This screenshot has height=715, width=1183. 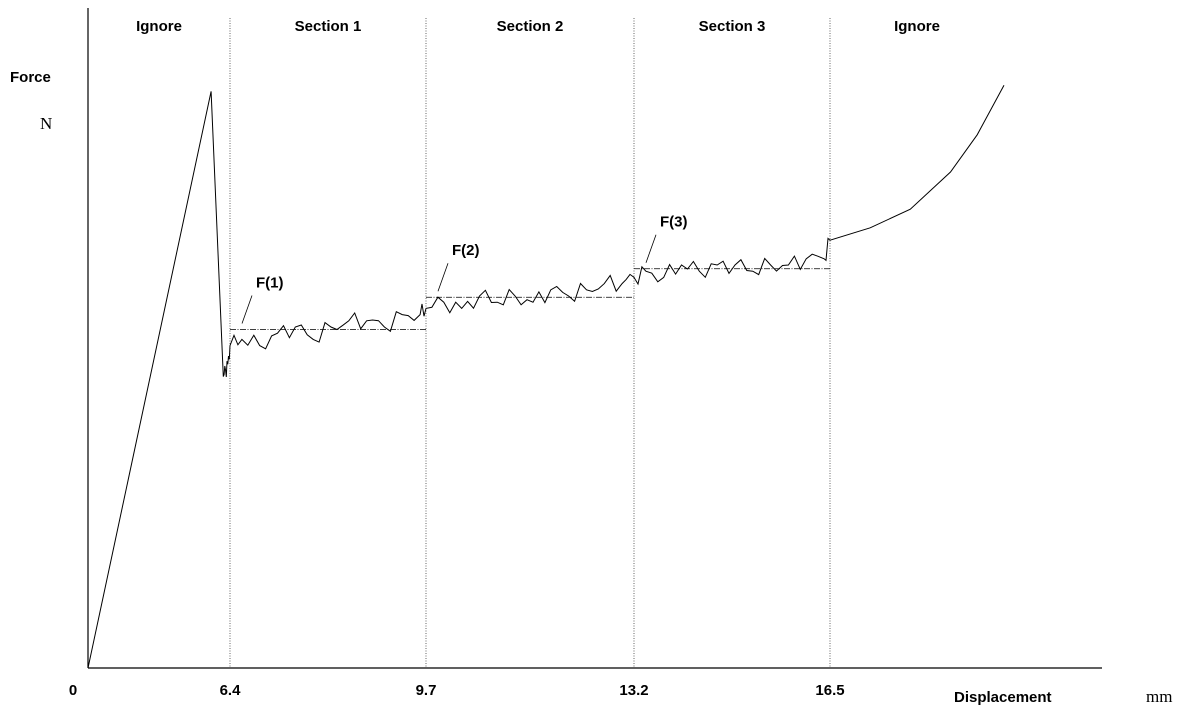 What do you see at coordinates (1159, 696) in the screenshot?
I see `x-axis-unit: mm` at bounding box center [1159, 696].